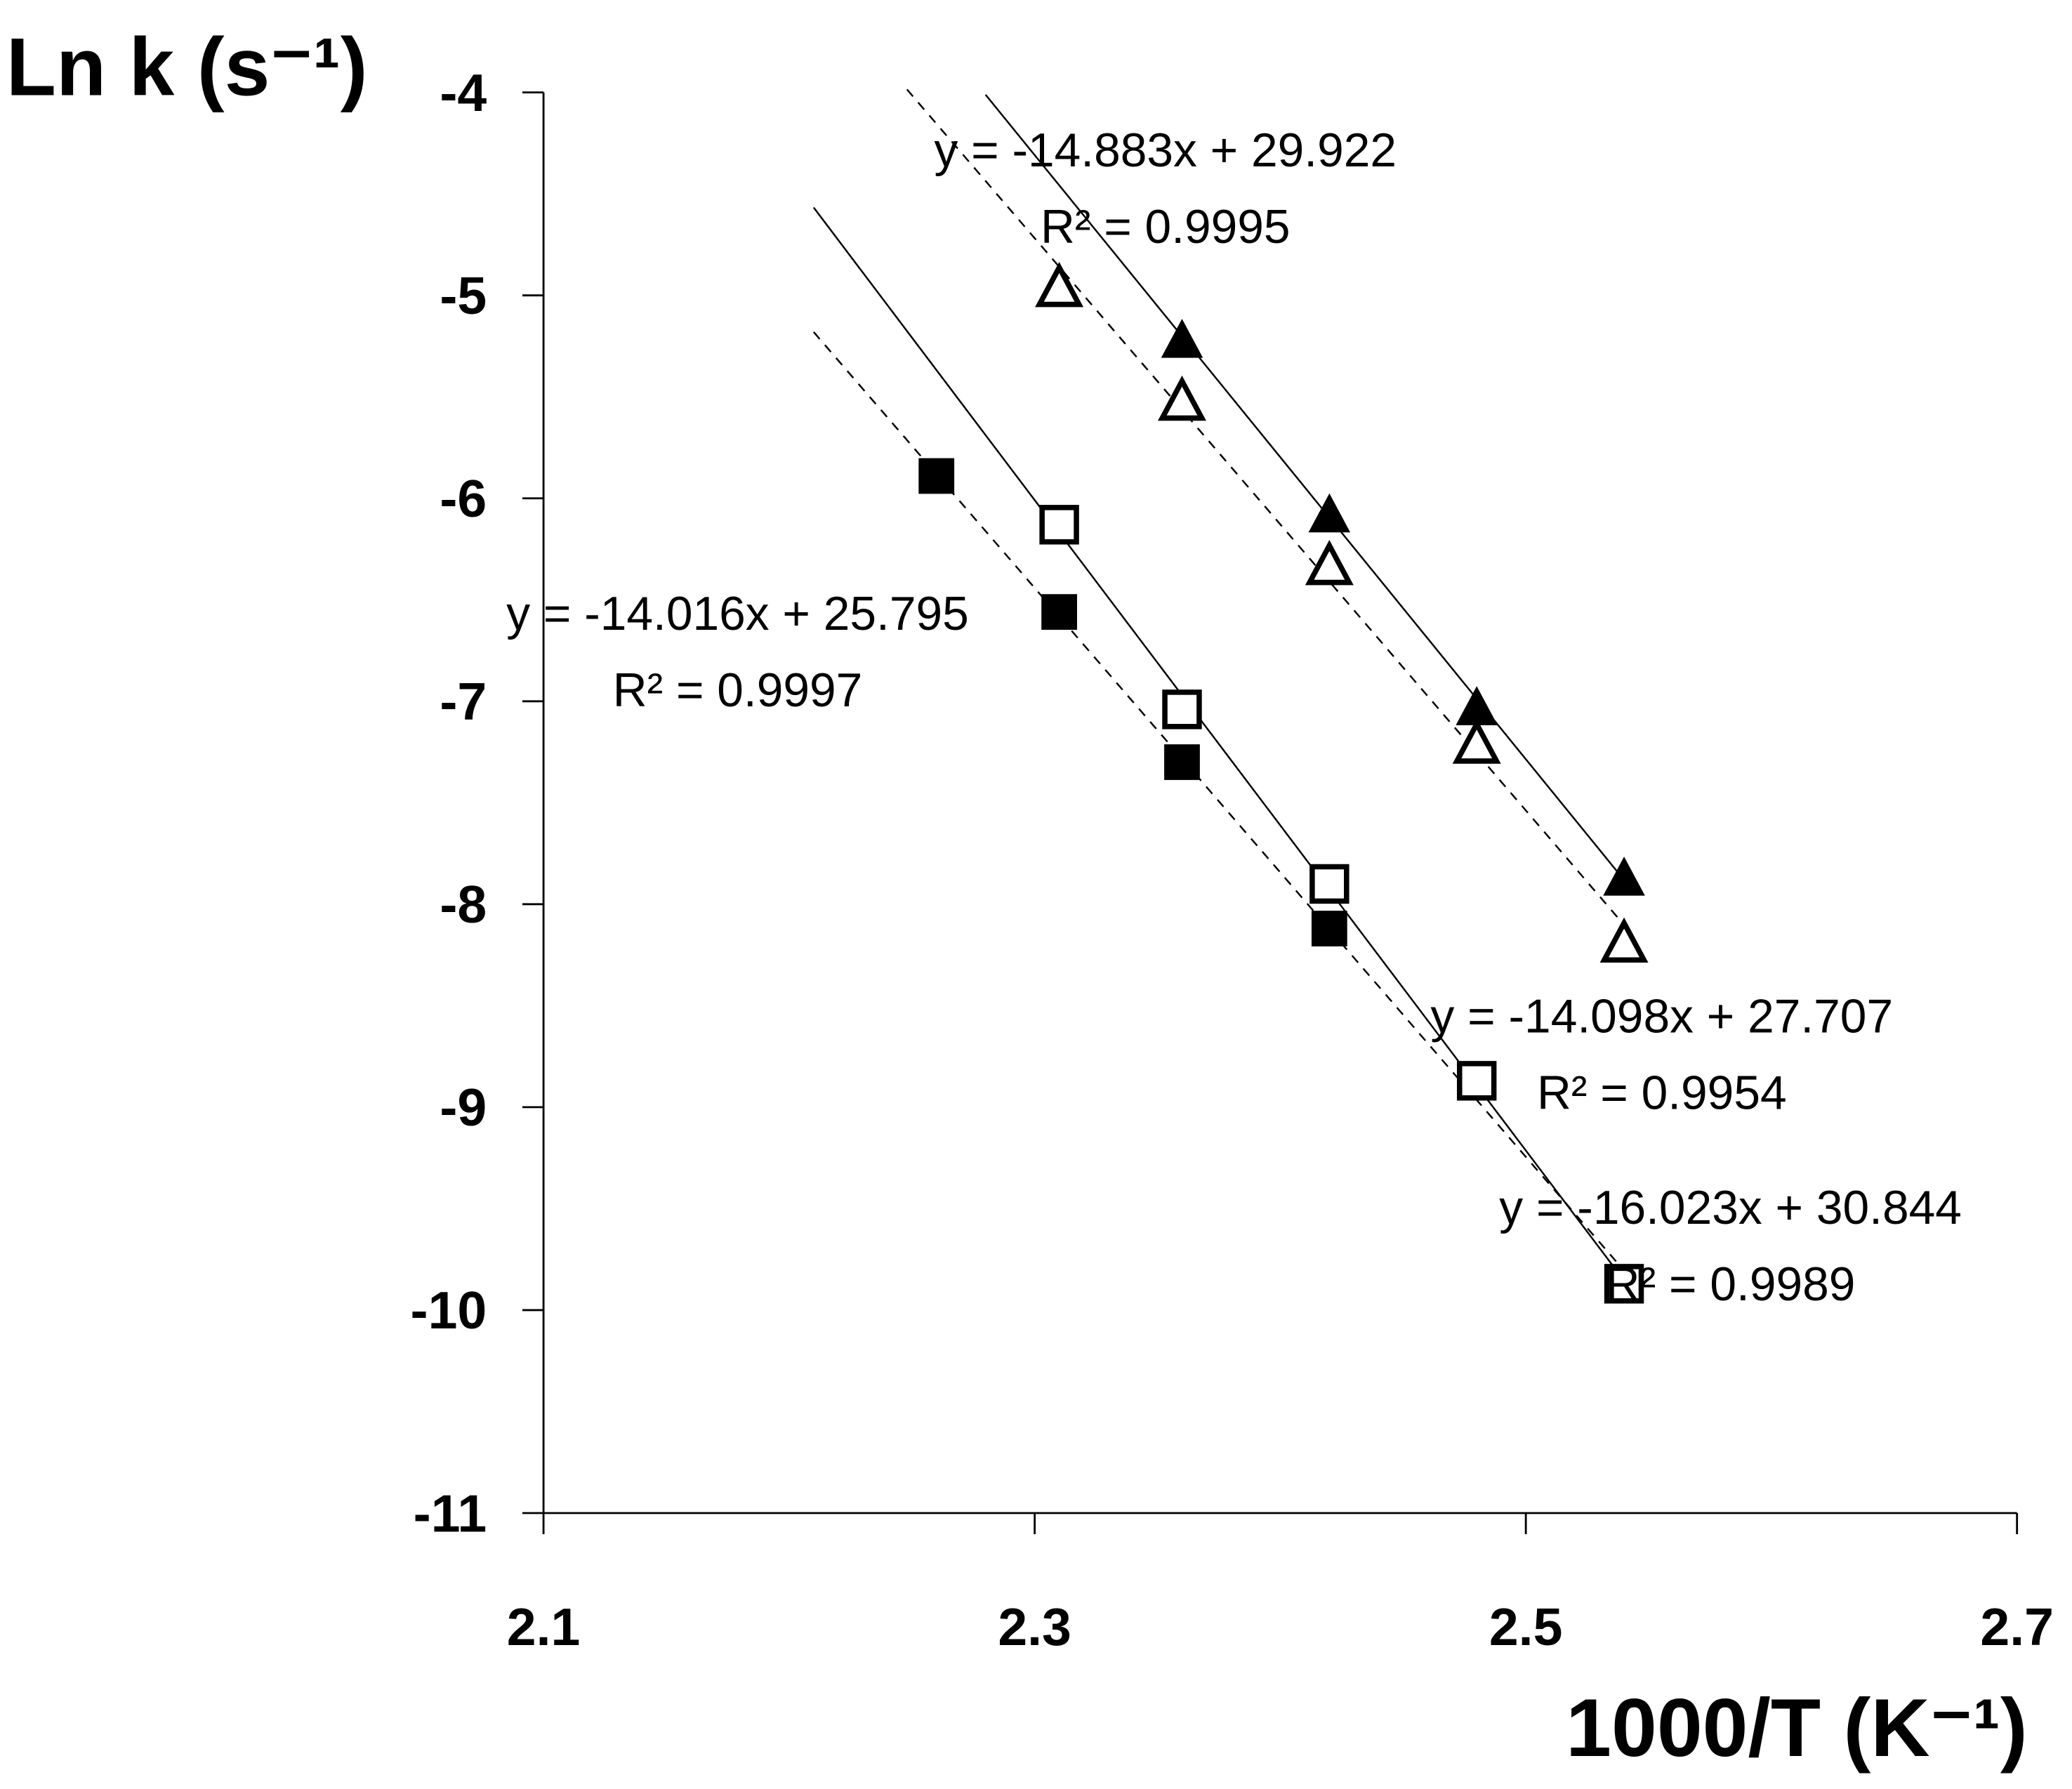 The width and height of the screenshot is (2072, 1789). I want to click on y-tick-label: -8, so click(463, 904).